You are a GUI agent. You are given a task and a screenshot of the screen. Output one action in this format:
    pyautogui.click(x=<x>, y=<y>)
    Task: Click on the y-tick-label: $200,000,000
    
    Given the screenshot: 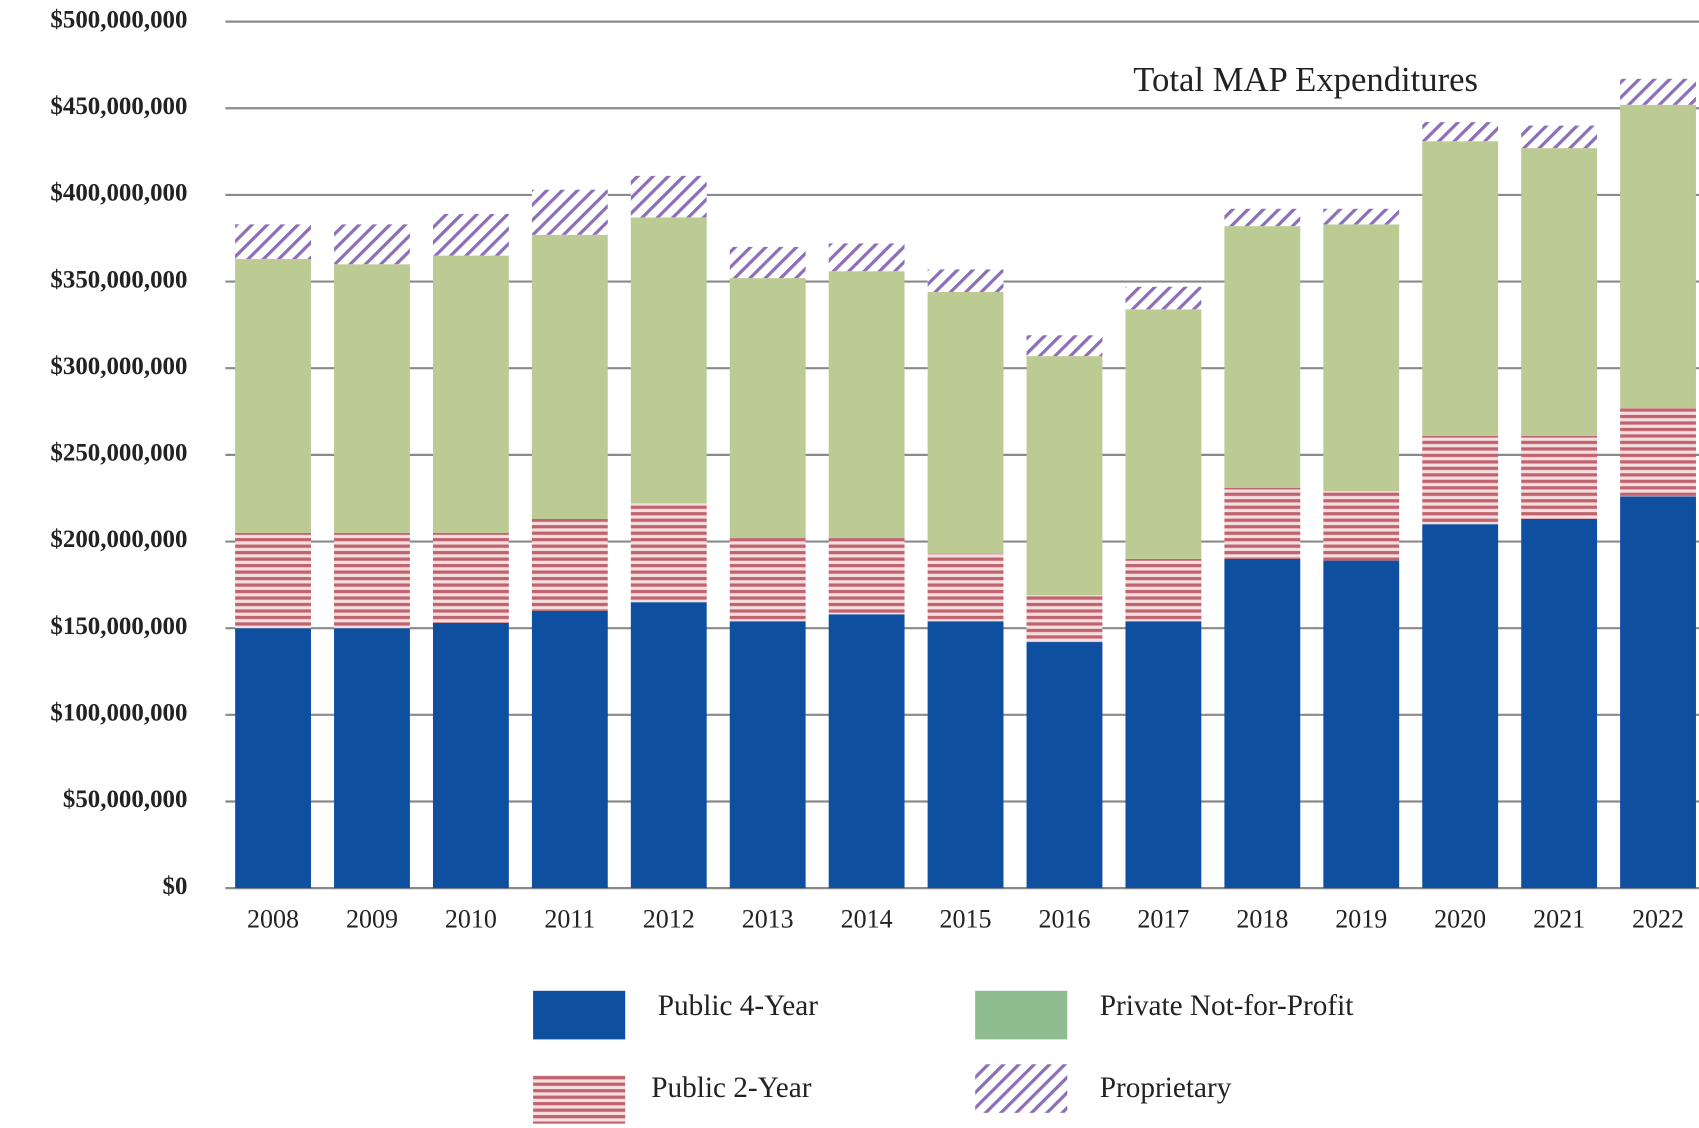 What is the action you would take?
    pyautogui.click(x=118, y=539)
    